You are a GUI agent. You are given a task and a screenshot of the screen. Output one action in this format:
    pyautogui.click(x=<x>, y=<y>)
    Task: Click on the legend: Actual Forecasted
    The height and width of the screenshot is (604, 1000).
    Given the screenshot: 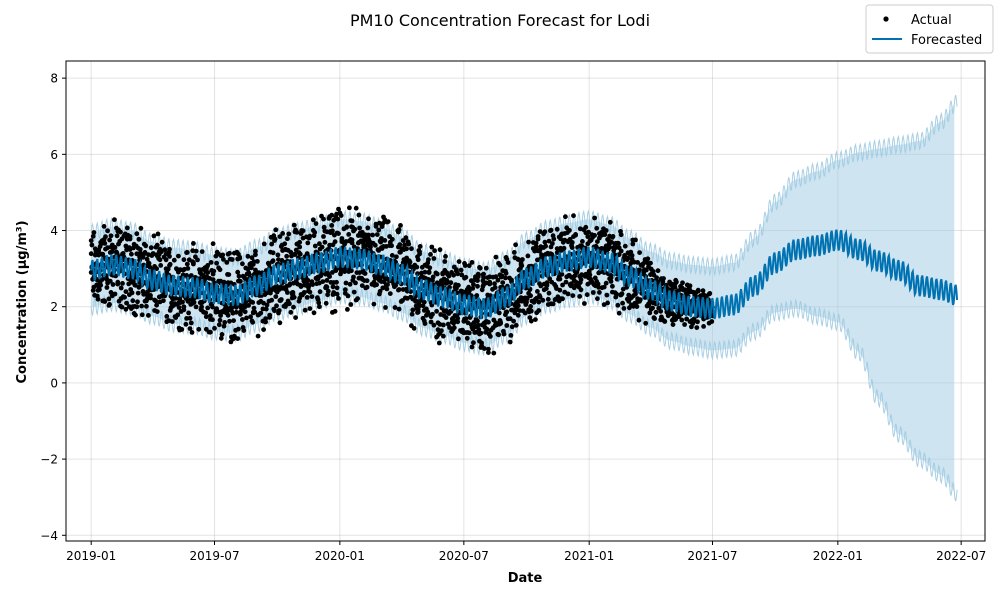 What is the action you would take?
    pyautogui.click(x=929, y=29)
    